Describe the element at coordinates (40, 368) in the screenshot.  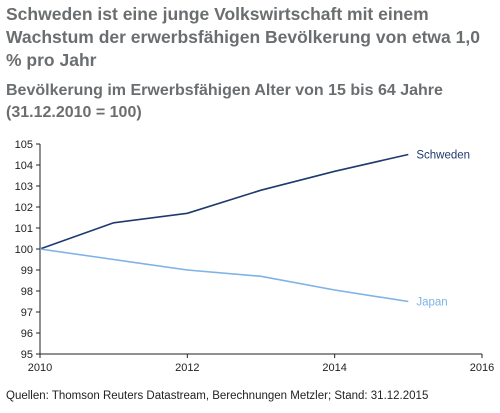
I see `x-tick-label: 2010` at that location.